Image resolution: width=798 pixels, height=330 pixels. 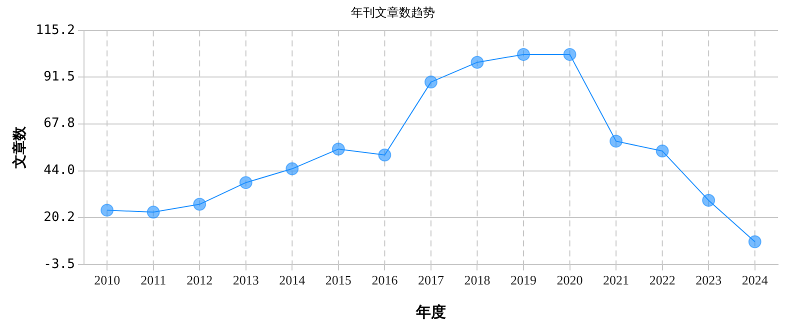 What do you see at coordinates (153, 280) in the screenshot?
I see `x-tick-label: 2011` at bounding box center [153, 280].